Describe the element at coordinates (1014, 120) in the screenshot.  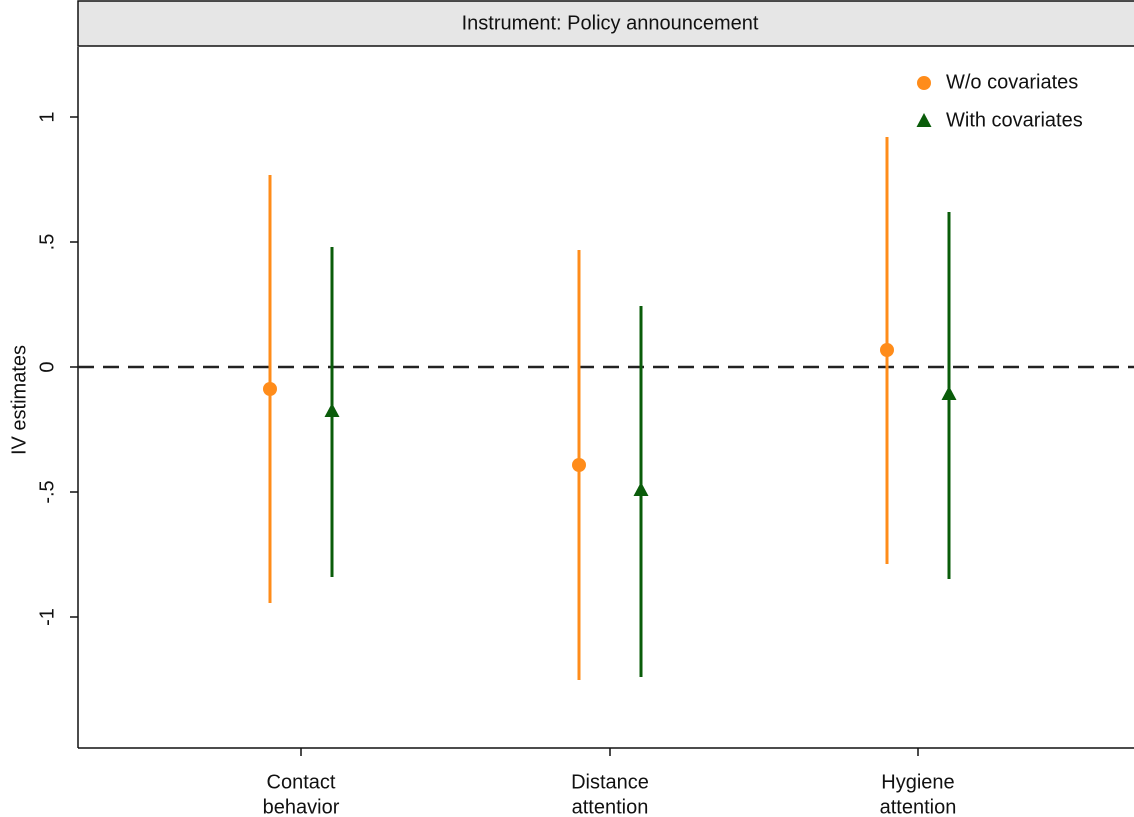
I see `legend-label: With covariates` at that location.